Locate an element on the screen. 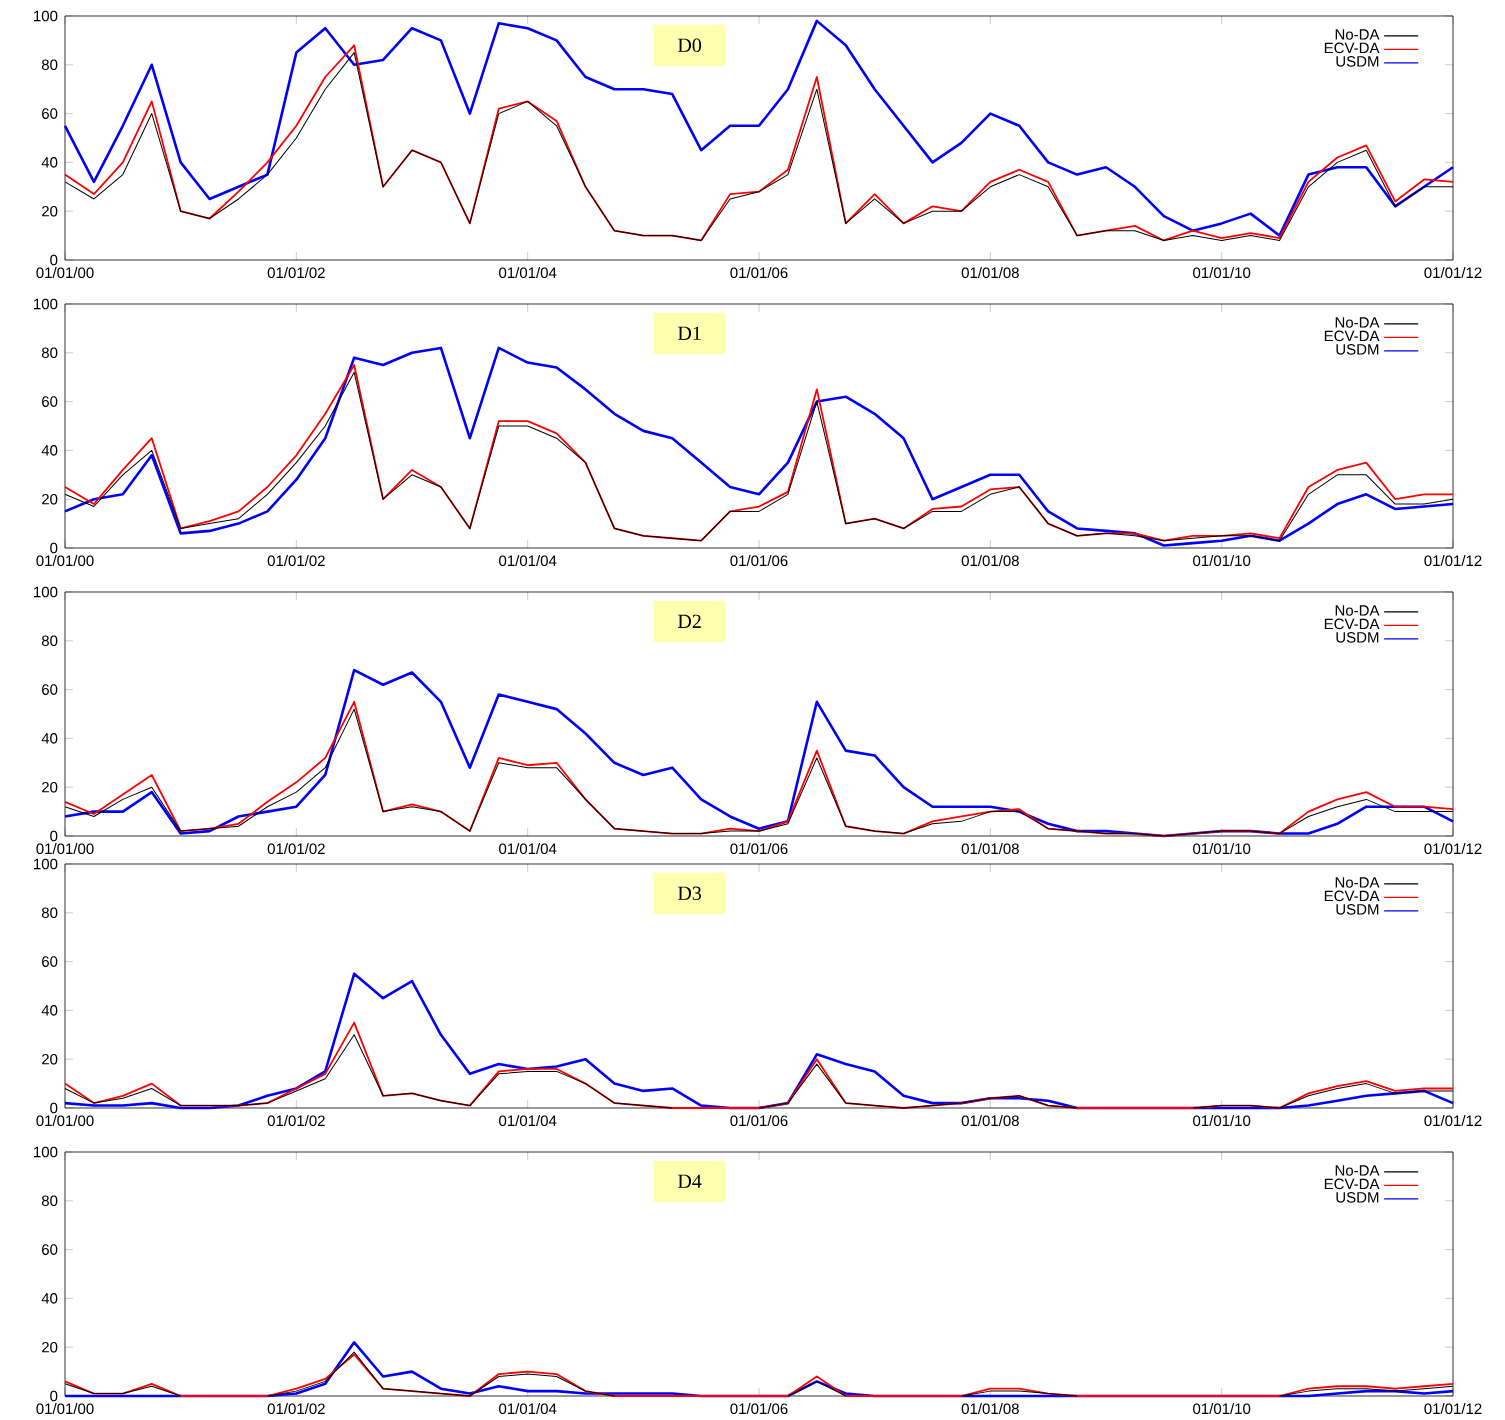  annotation: D4 is located at coordinates (689, 1181).